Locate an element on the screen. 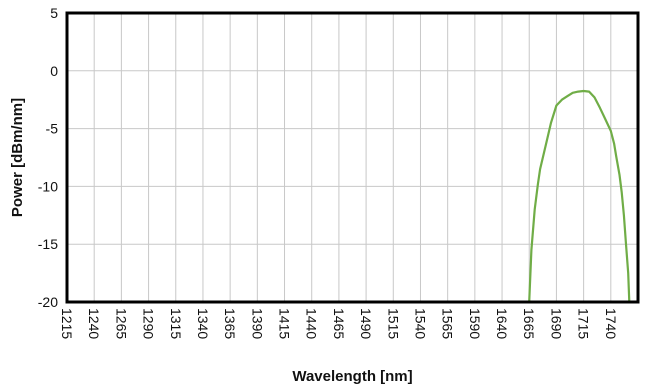 The height and width of the screenshot is (387, 653). x-tick-label: 1565 is located at coordinates (448, 323).